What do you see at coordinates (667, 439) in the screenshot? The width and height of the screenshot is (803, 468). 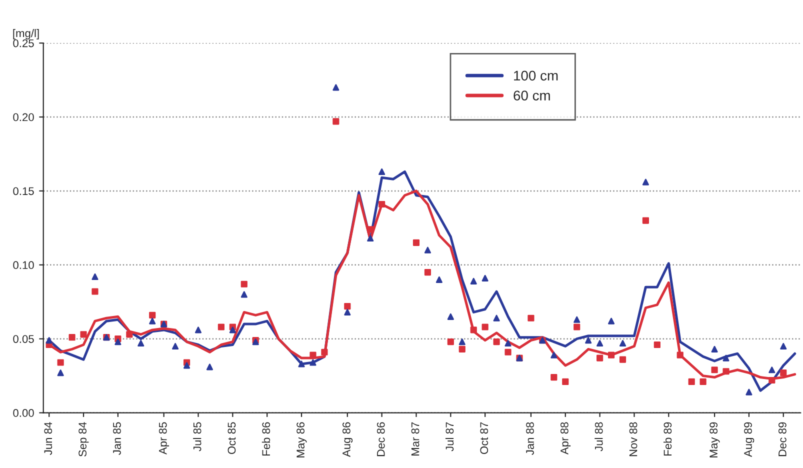 I see `x-tick-label: Feb 89` at bounding box center [667, 439].